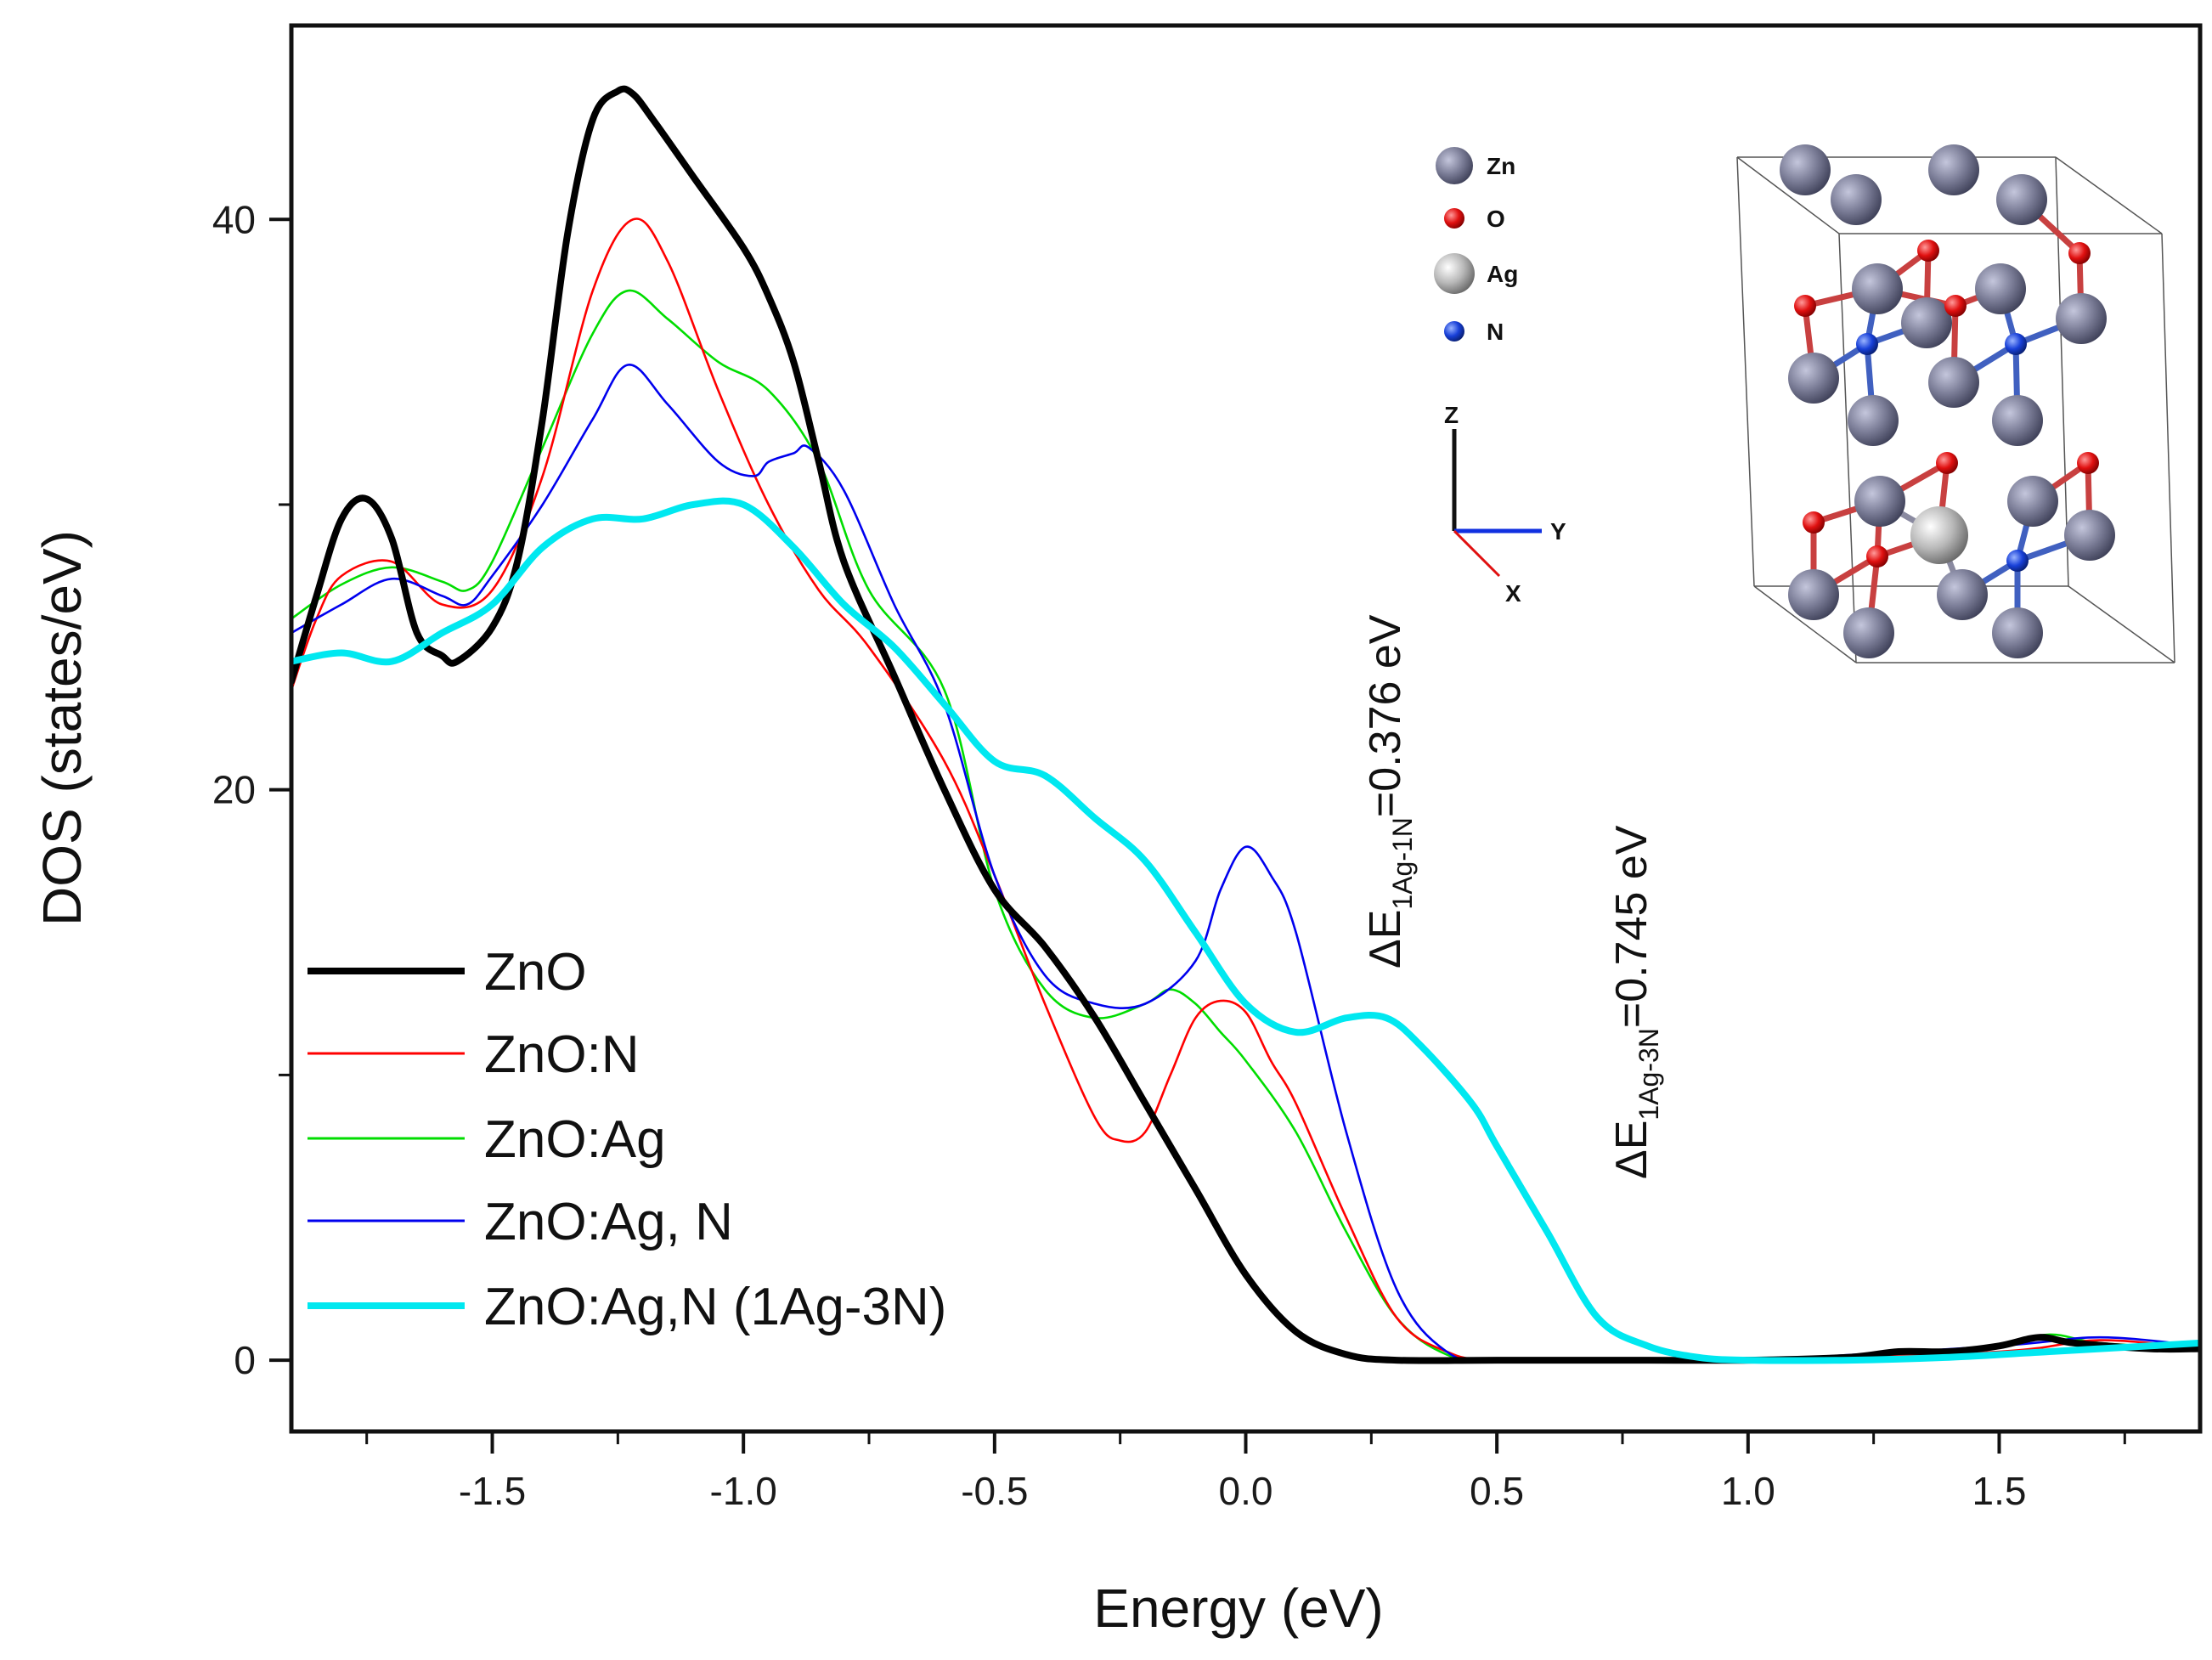  I want to click on y-tick-label: 20, so click(234, 790).